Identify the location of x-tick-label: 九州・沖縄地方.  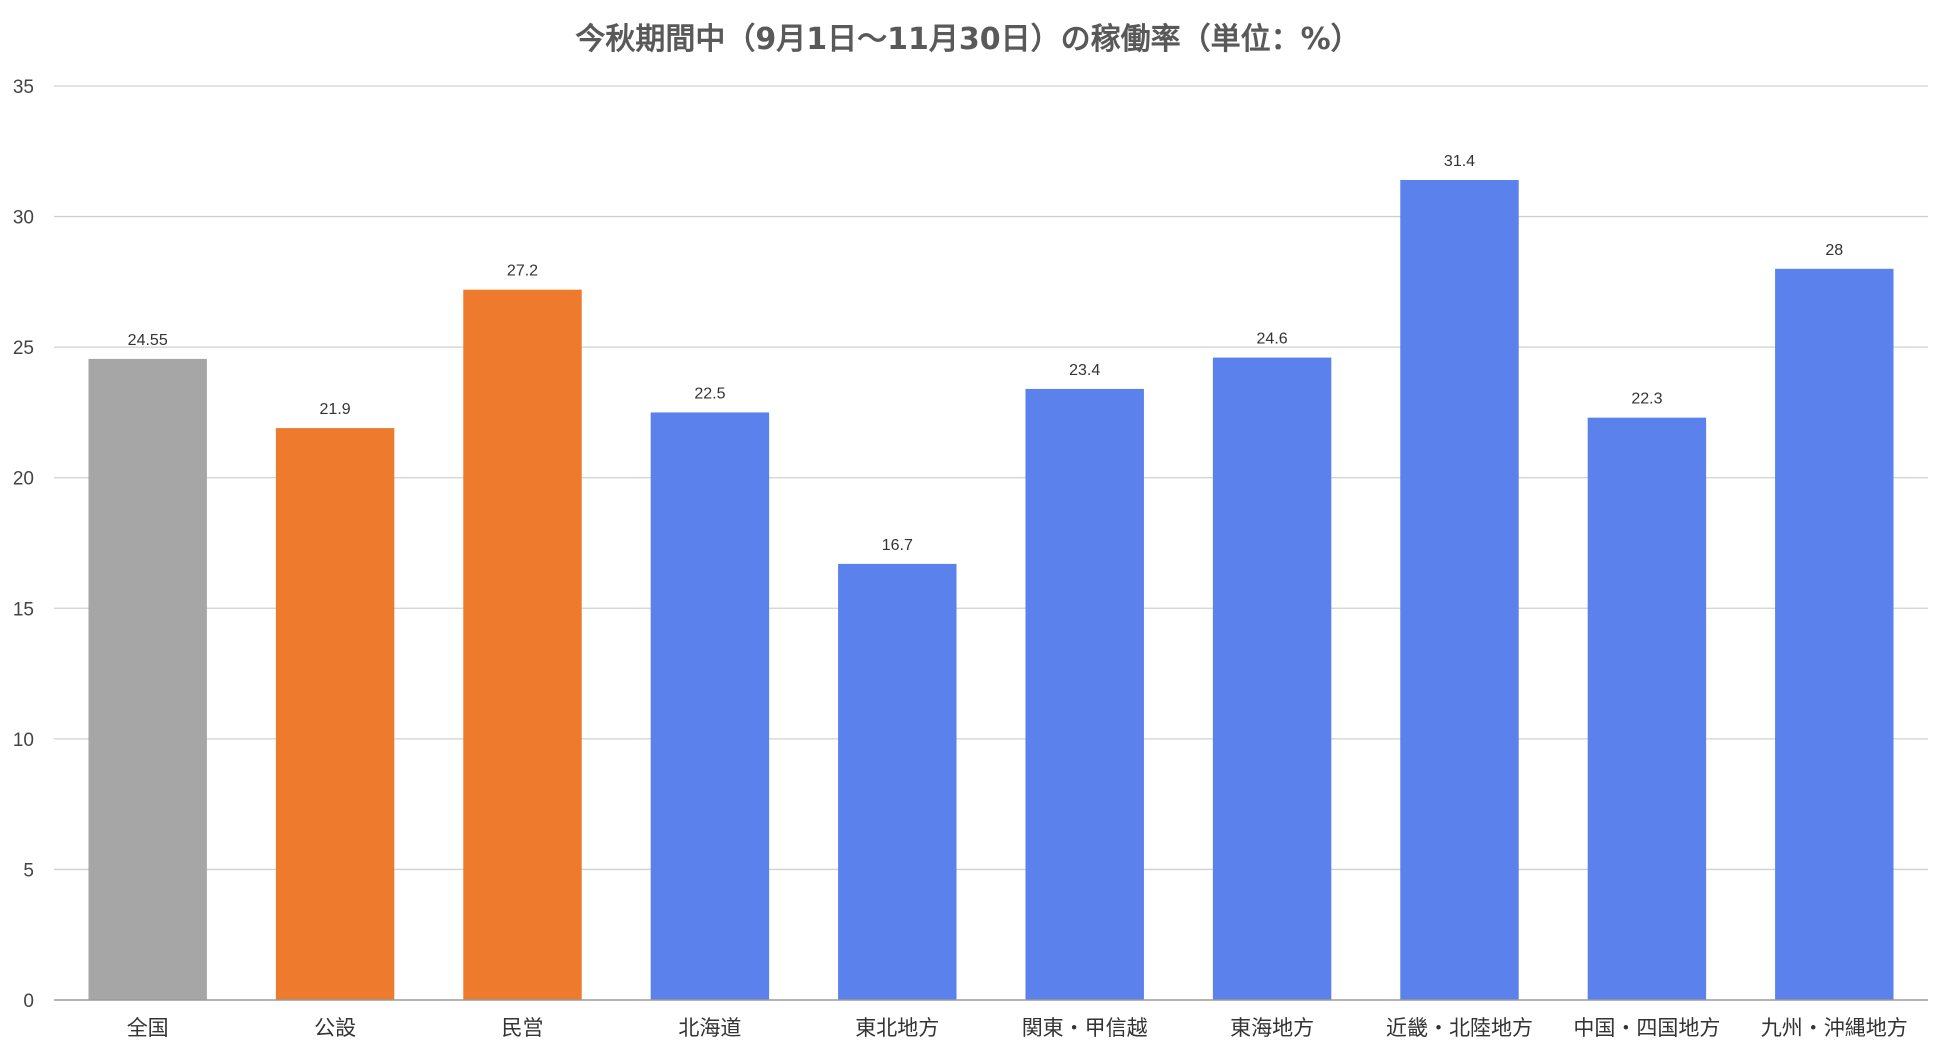
(1834, 1028).